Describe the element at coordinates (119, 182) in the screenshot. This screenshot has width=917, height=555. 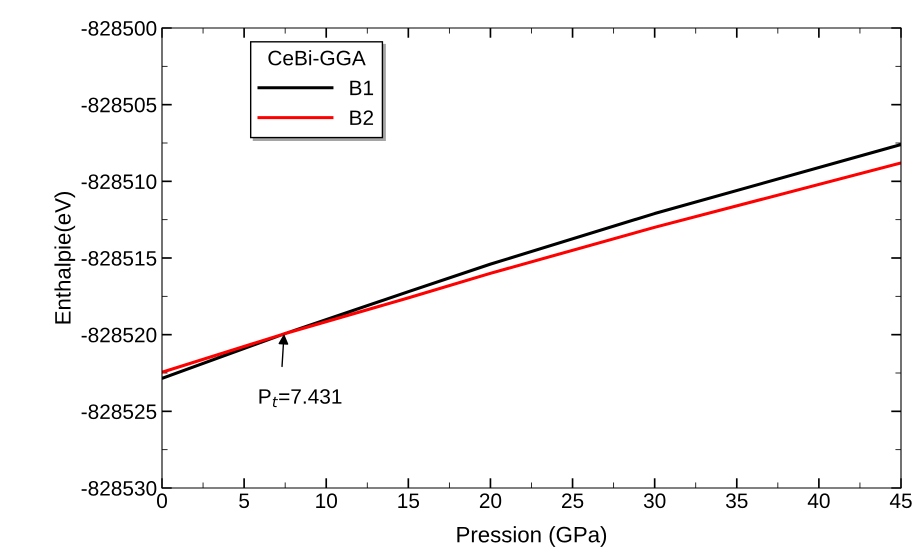
I see `y-tick-label: -828510` at that location.